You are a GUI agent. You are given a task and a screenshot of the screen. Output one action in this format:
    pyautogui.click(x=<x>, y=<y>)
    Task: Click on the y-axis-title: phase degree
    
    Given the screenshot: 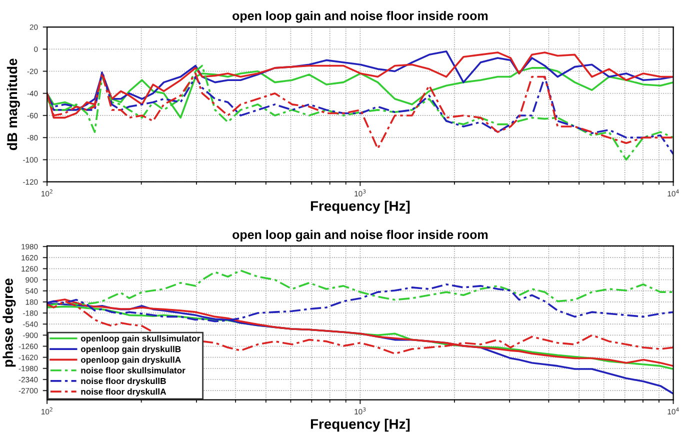 What is the action you would take?
    pyautogui.click(x=9, y=322)
    